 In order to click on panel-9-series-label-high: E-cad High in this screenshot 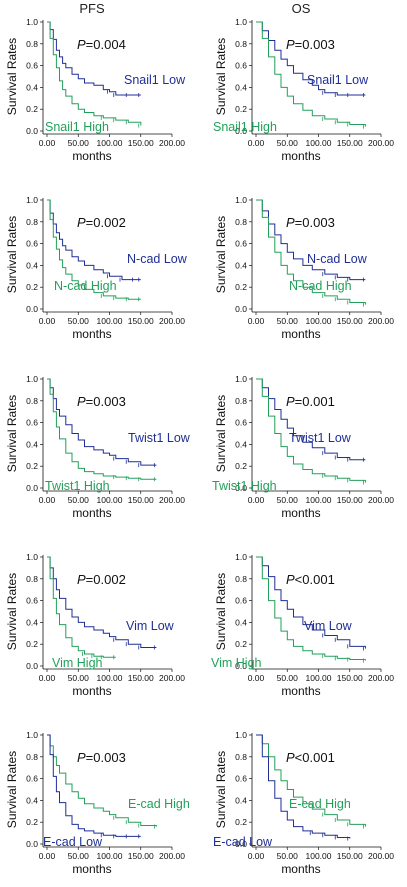, I will do `click(159, 804)`.